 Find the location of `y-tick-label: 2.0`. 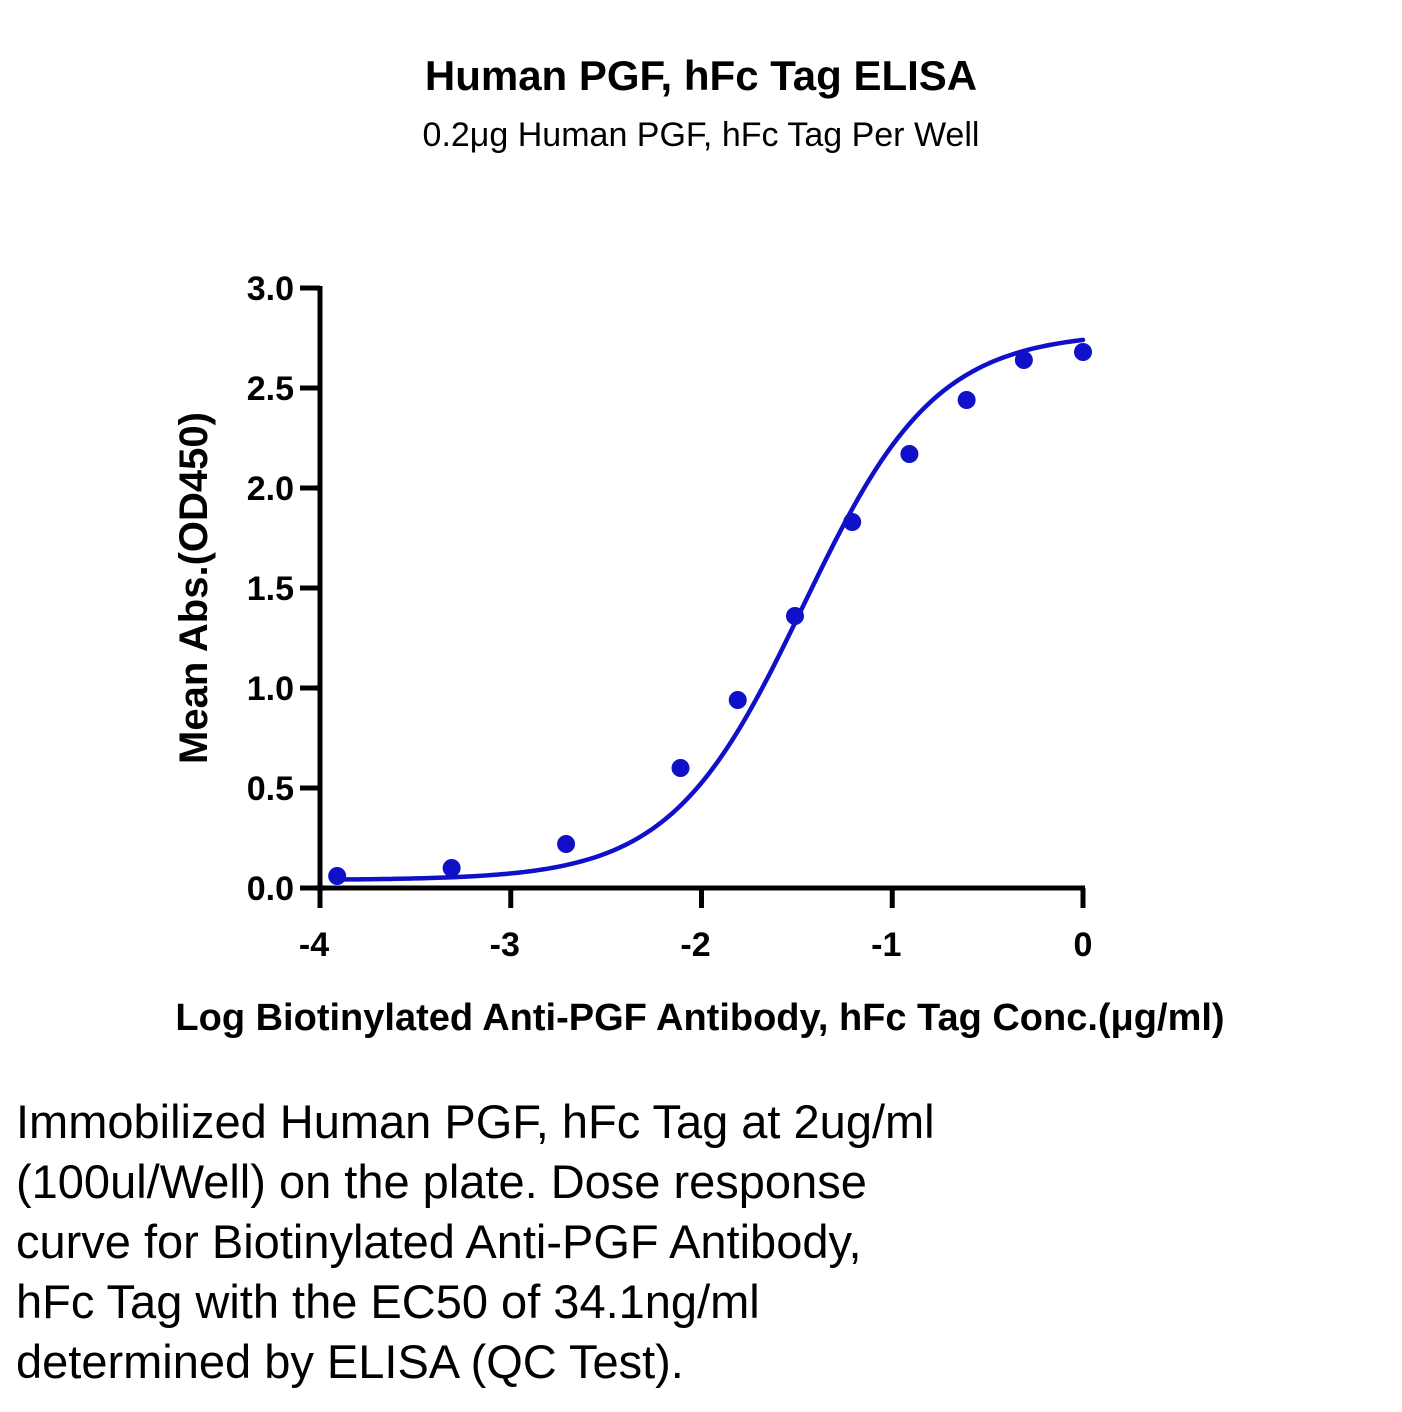

y-tick-label: 2.0 is located at coordinates (270, 489).